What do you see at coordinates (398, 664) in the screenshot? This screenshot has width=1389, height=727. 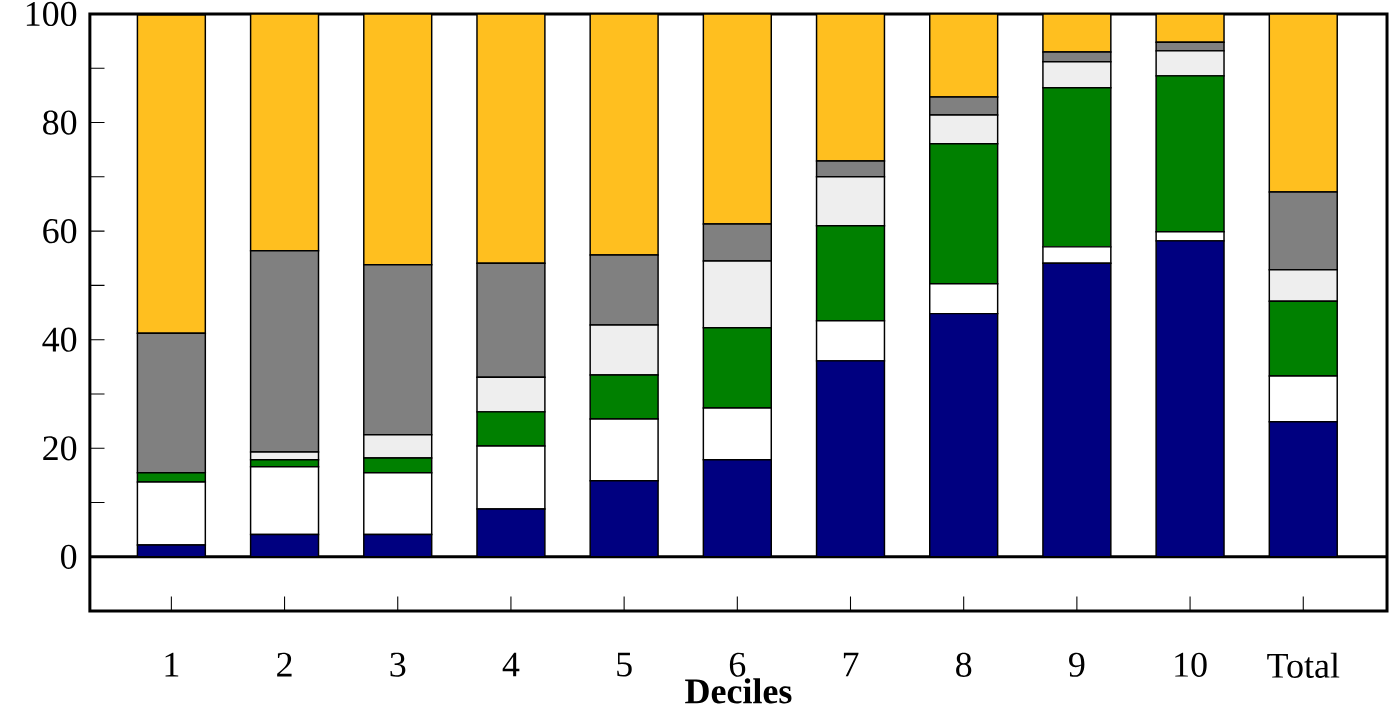 I see `x-tick-label: 3` at bounding box center [398, 664].